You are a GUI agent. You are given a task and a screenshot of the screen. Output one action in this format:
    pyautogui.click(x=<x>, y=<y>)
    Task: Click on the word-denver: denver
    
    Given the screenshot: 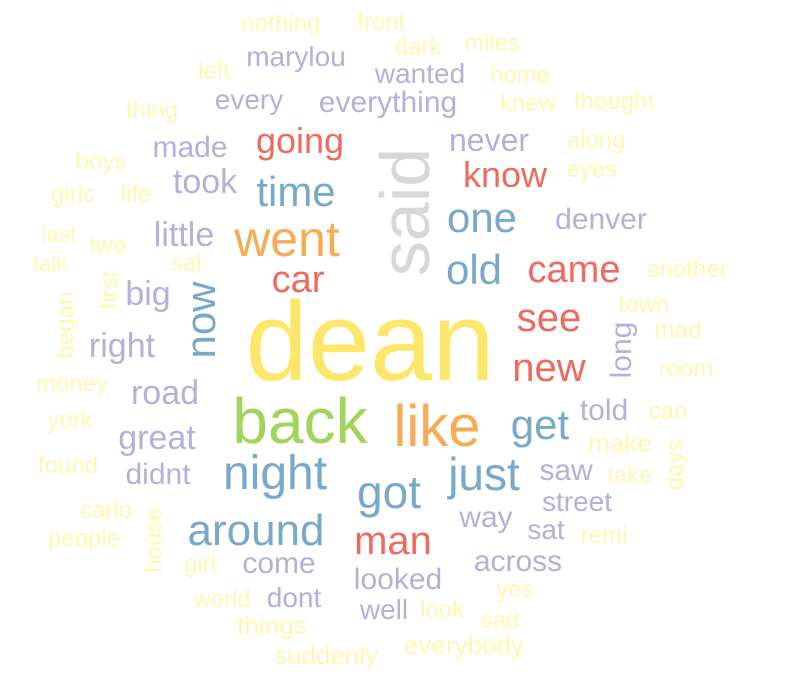 What is the action you would take?
    pyautogui.click(x=601, y=219)
    